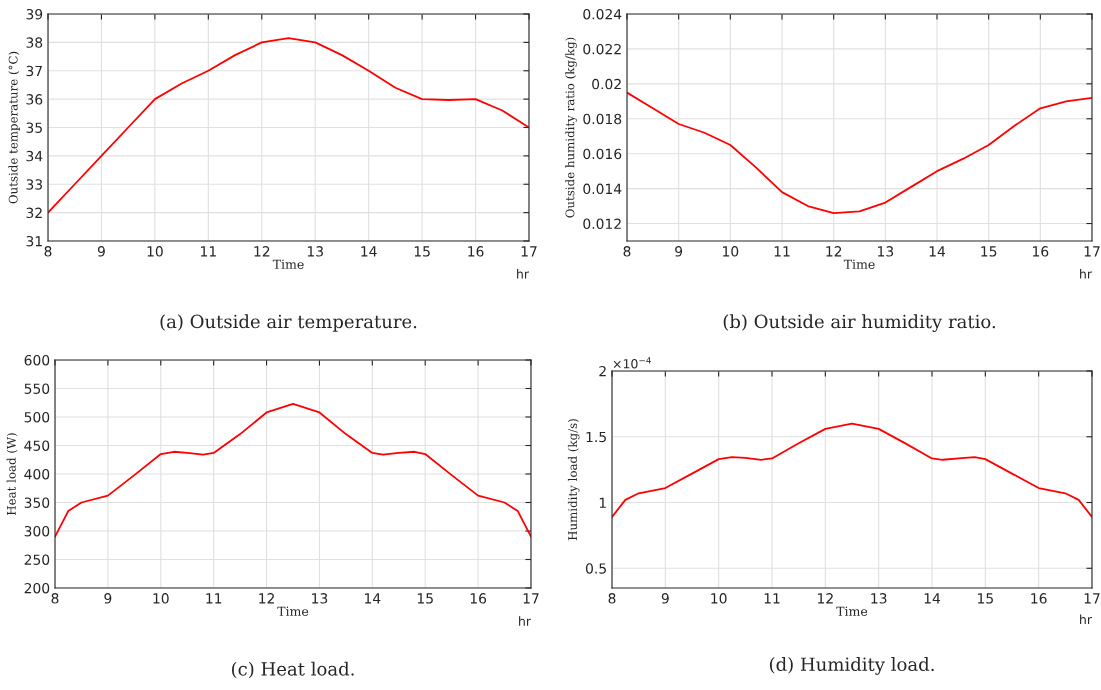 The image size is (1101, 690). I want to click on y-tick-label: 31, so click(34, 241).